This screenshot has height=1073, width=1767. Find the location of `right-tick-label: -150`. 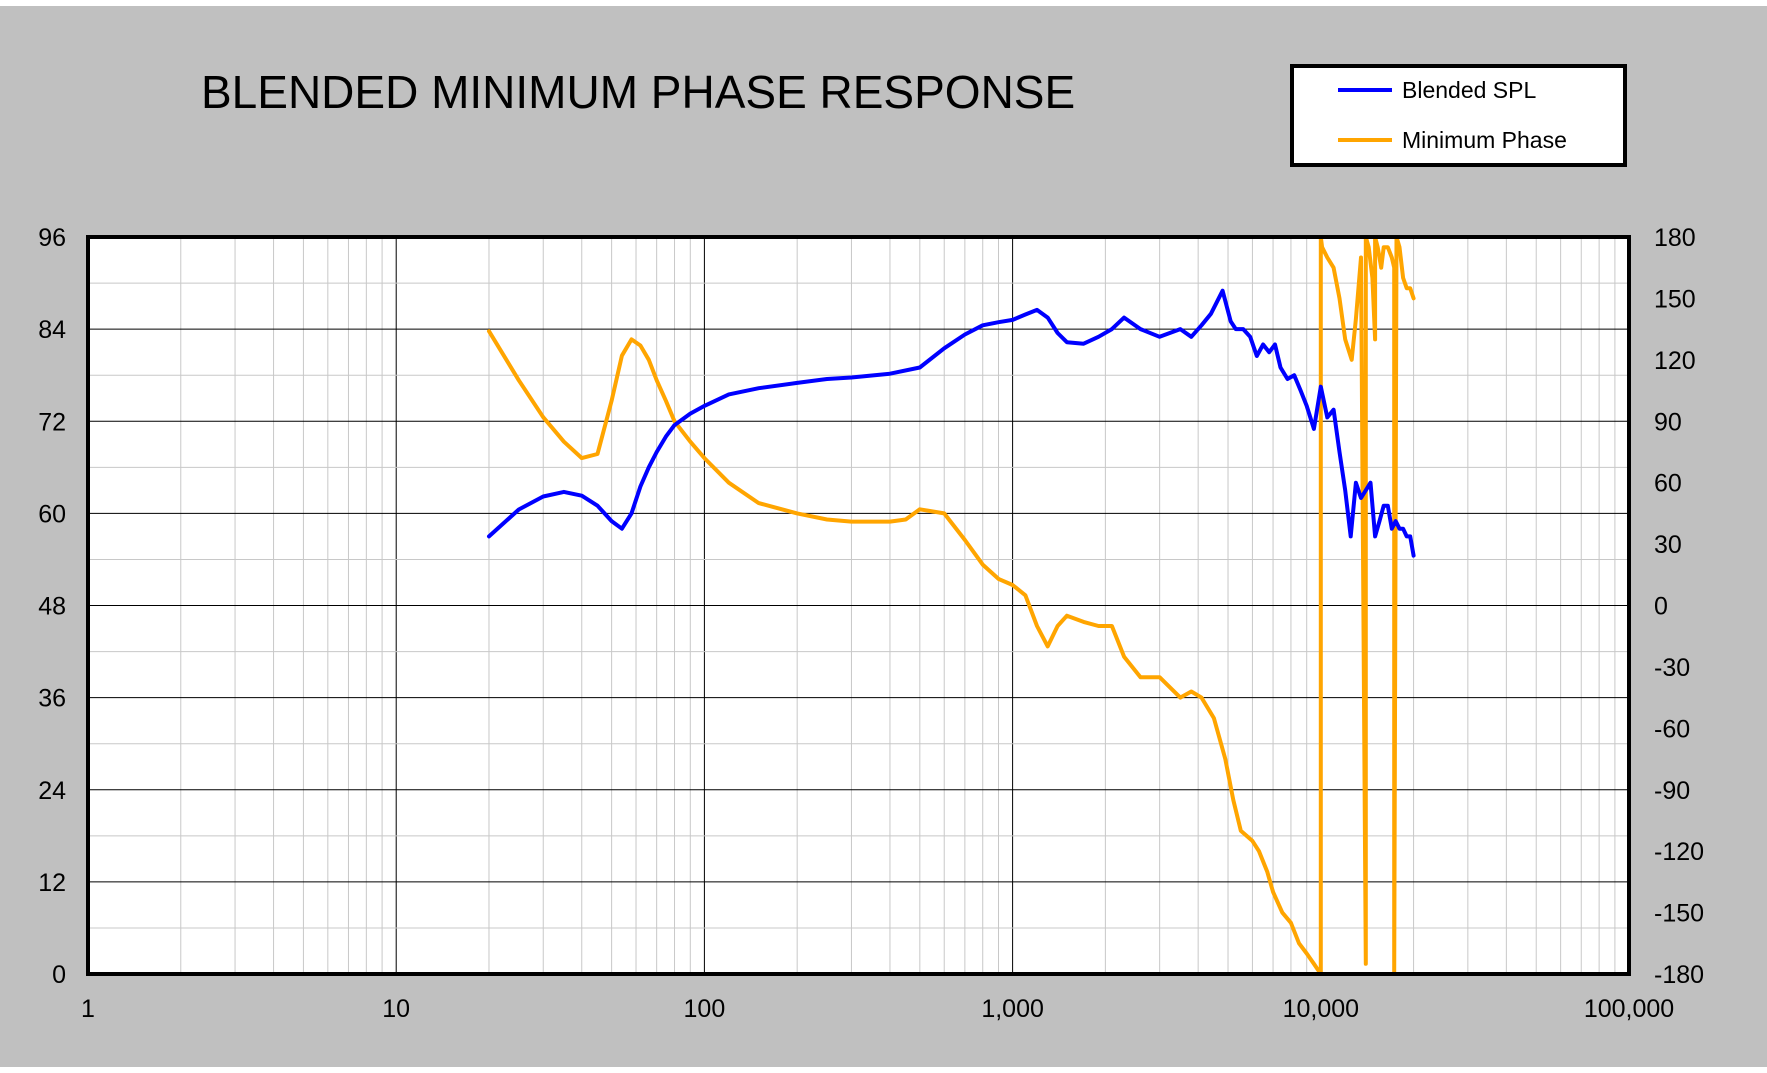

right-tick-label: -150 is located at coordinates (1679, 914).